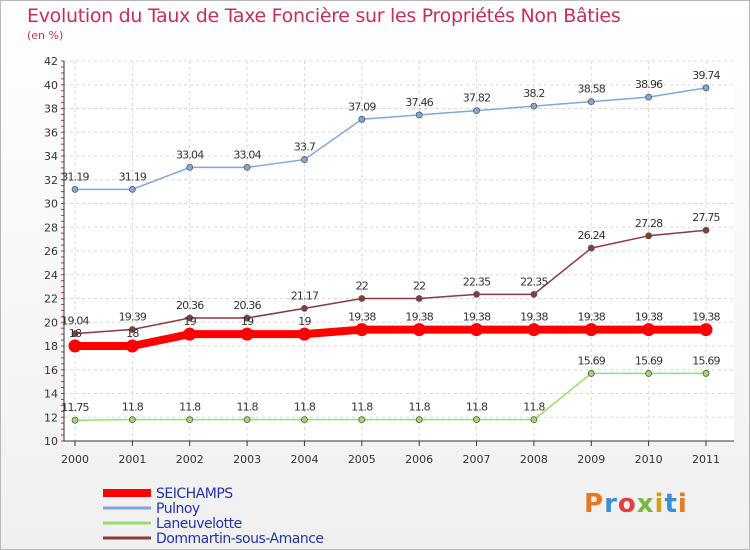 The image size is (750, 550). I want to click on y-tick-label: 20, so click(51, 322).